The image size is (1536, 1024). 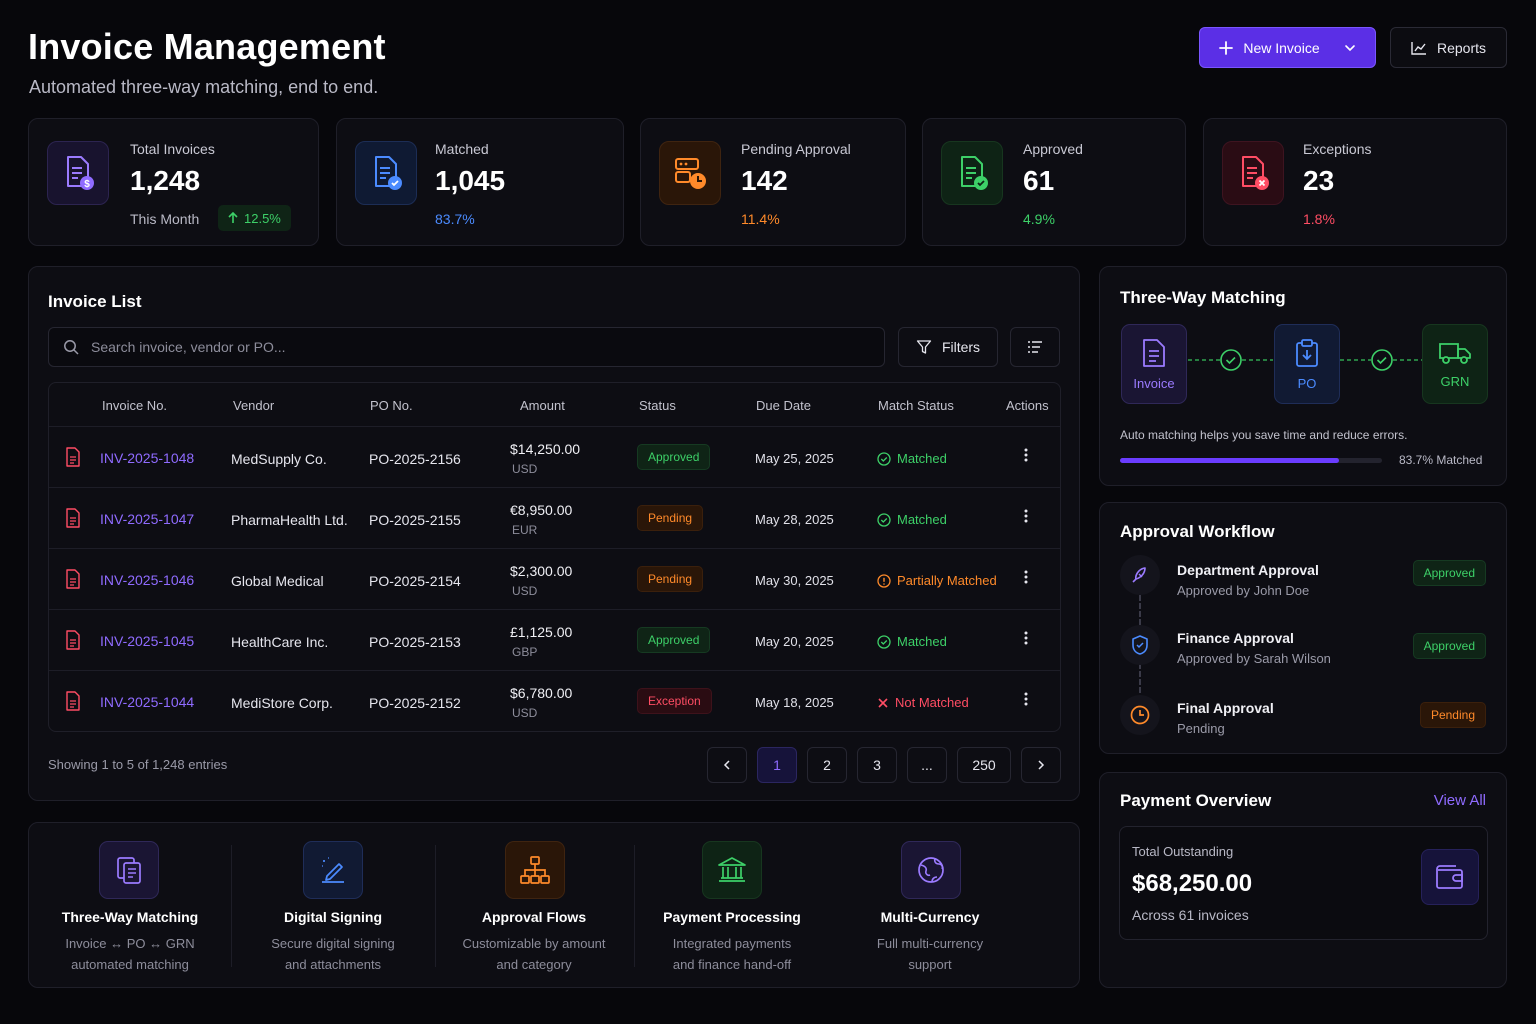 What do you see at coordinates (138, 764) in the screenshot?
I see `pagination-summary: Showing 1 to 5 of 1,248 entries` at bounding box center [138, 764].